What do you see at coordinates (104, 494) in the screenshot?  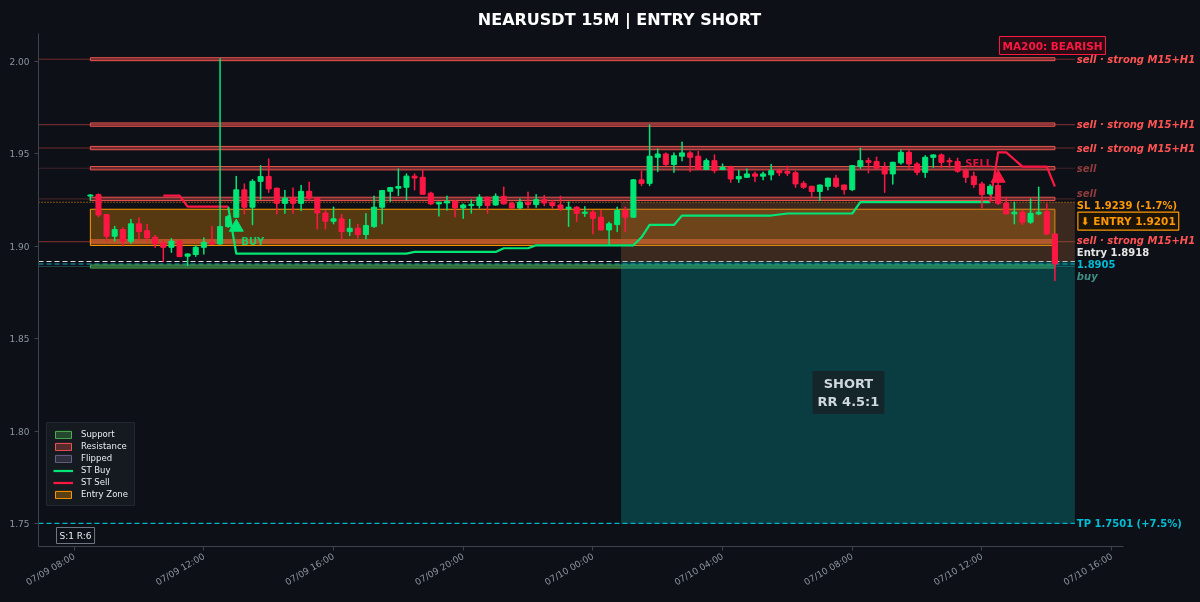 I see `legend-label: Entry Zone` at bounding box center [104, 494].